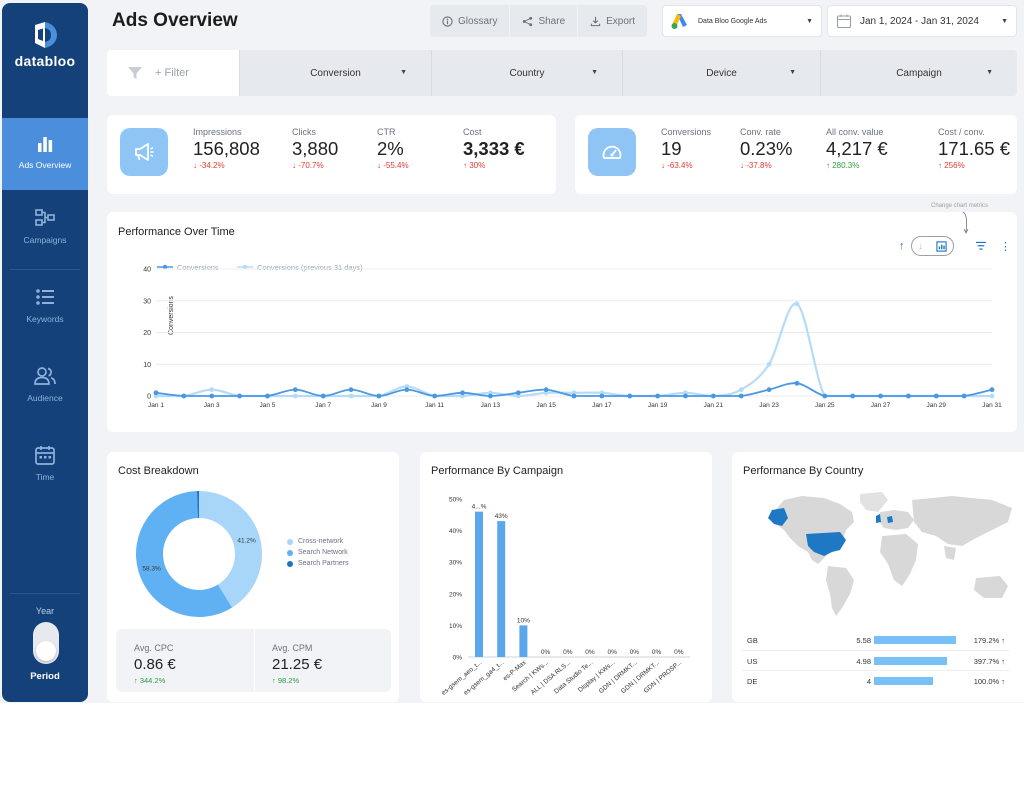 The image size is (1024, 786). Describe the element at coordinates (574, 350) in the screenshot. I see `series-previous-line` at that location.